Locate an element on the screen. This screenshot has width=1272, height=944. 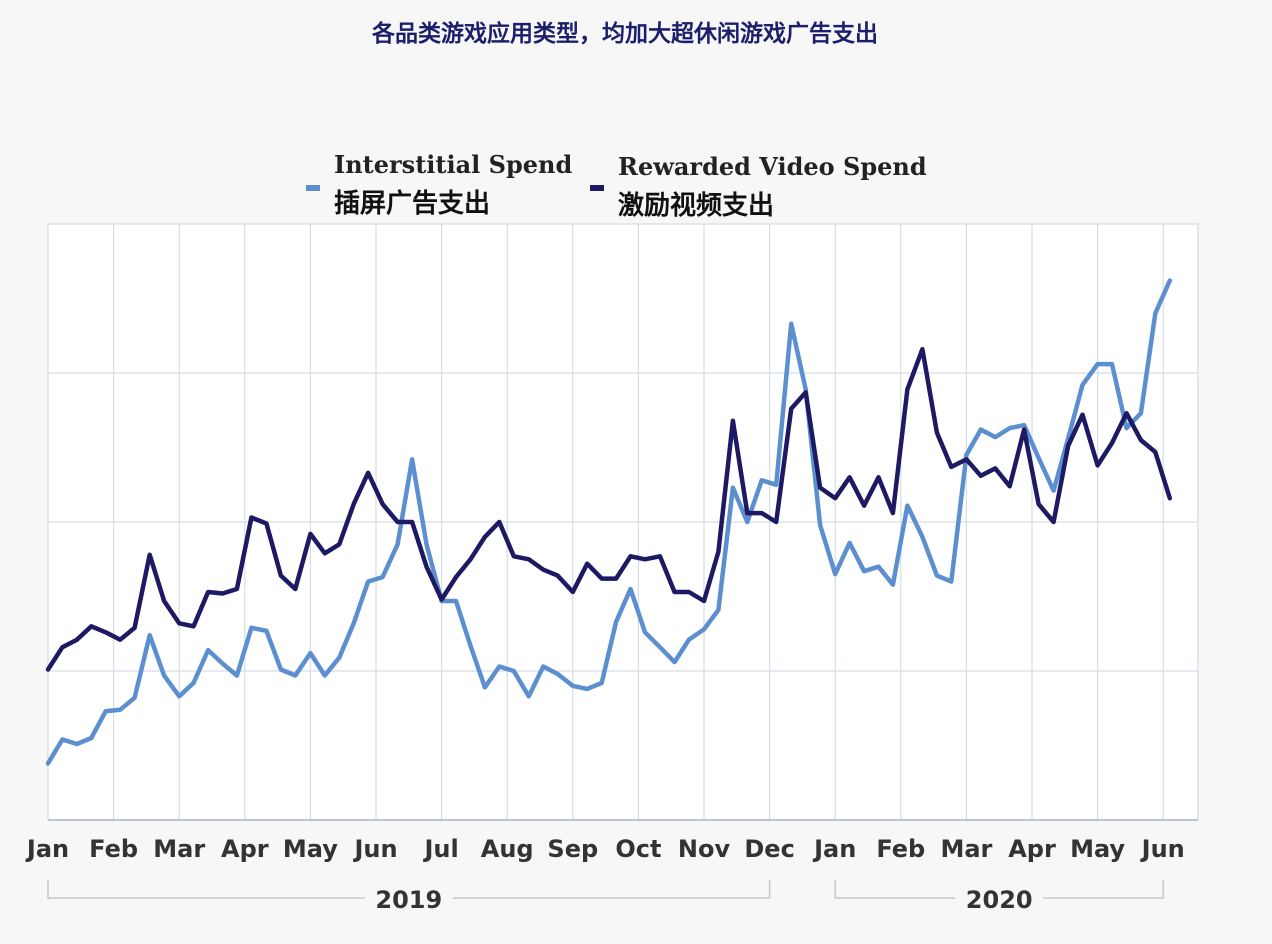
x-tick-label: Dec is located at coordinates (769, 849).